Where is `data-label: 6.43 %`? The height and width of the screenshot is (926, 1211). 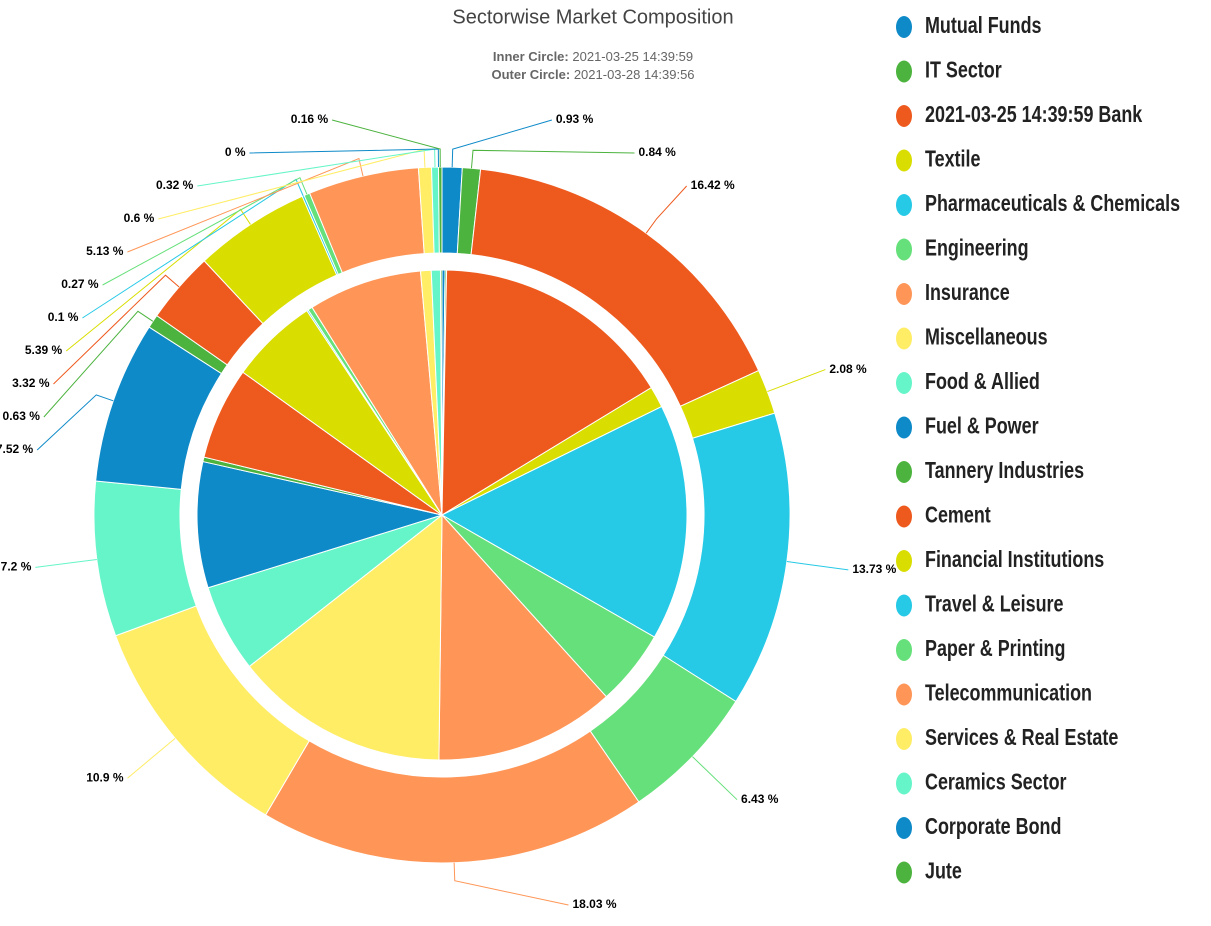 data-label: 6.43 % is located at coordinates (760, 799).